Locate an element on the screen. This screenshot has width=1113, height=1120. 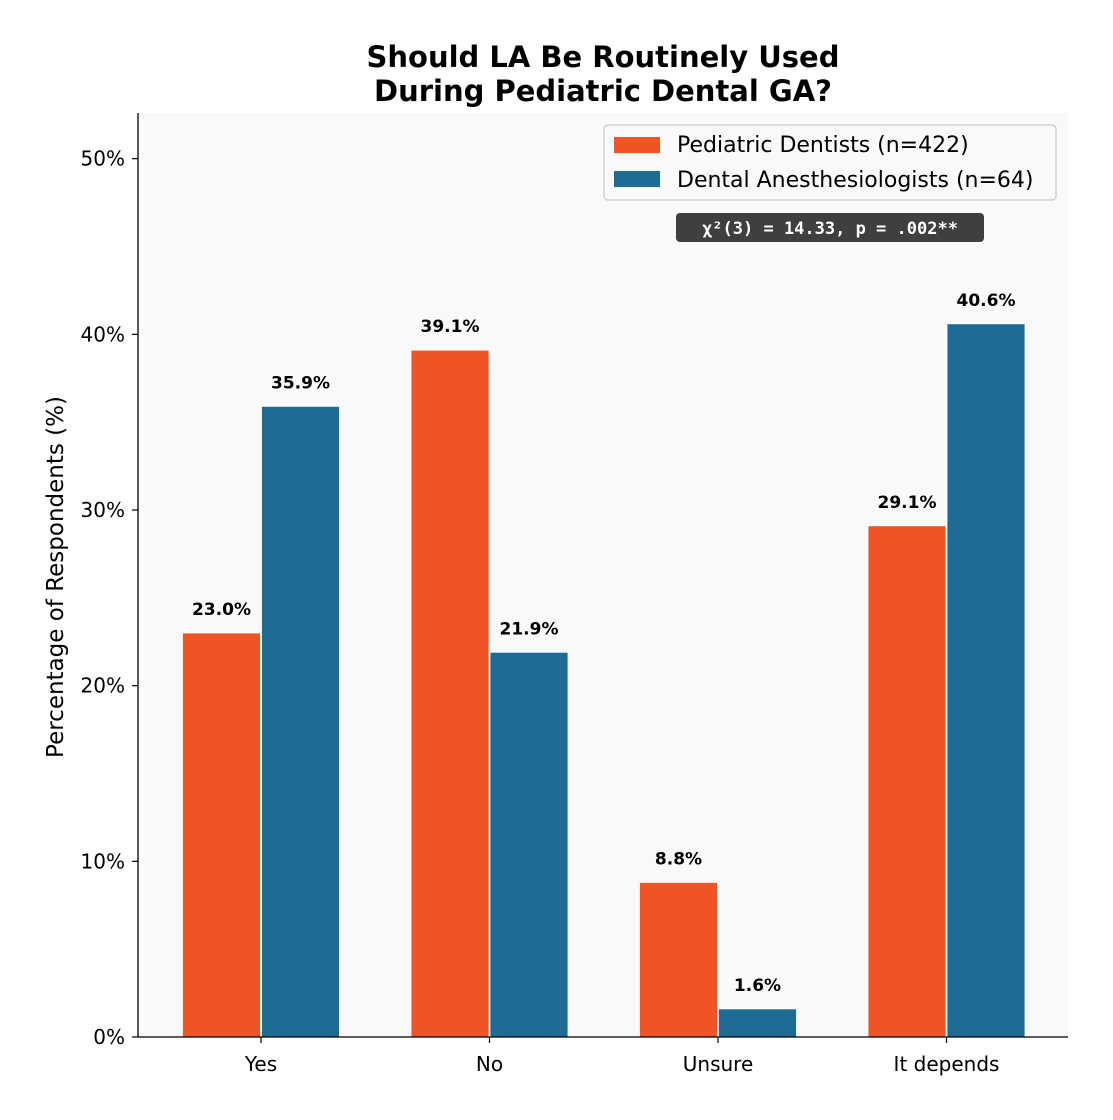
legend-frame is located at coordinates (830, 162).